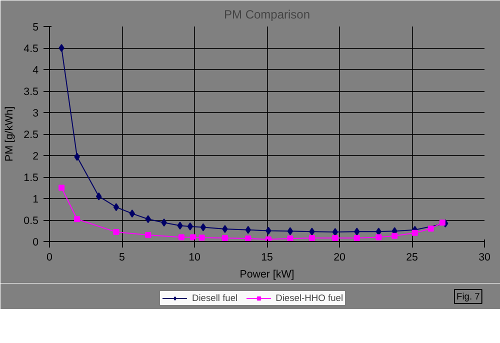 This screenshot has width=500, height=343. What do you see at coordinates (31, 135) in the screenshot?
I see `y-tick-label: 2.5` at bounding box center [31, 135].